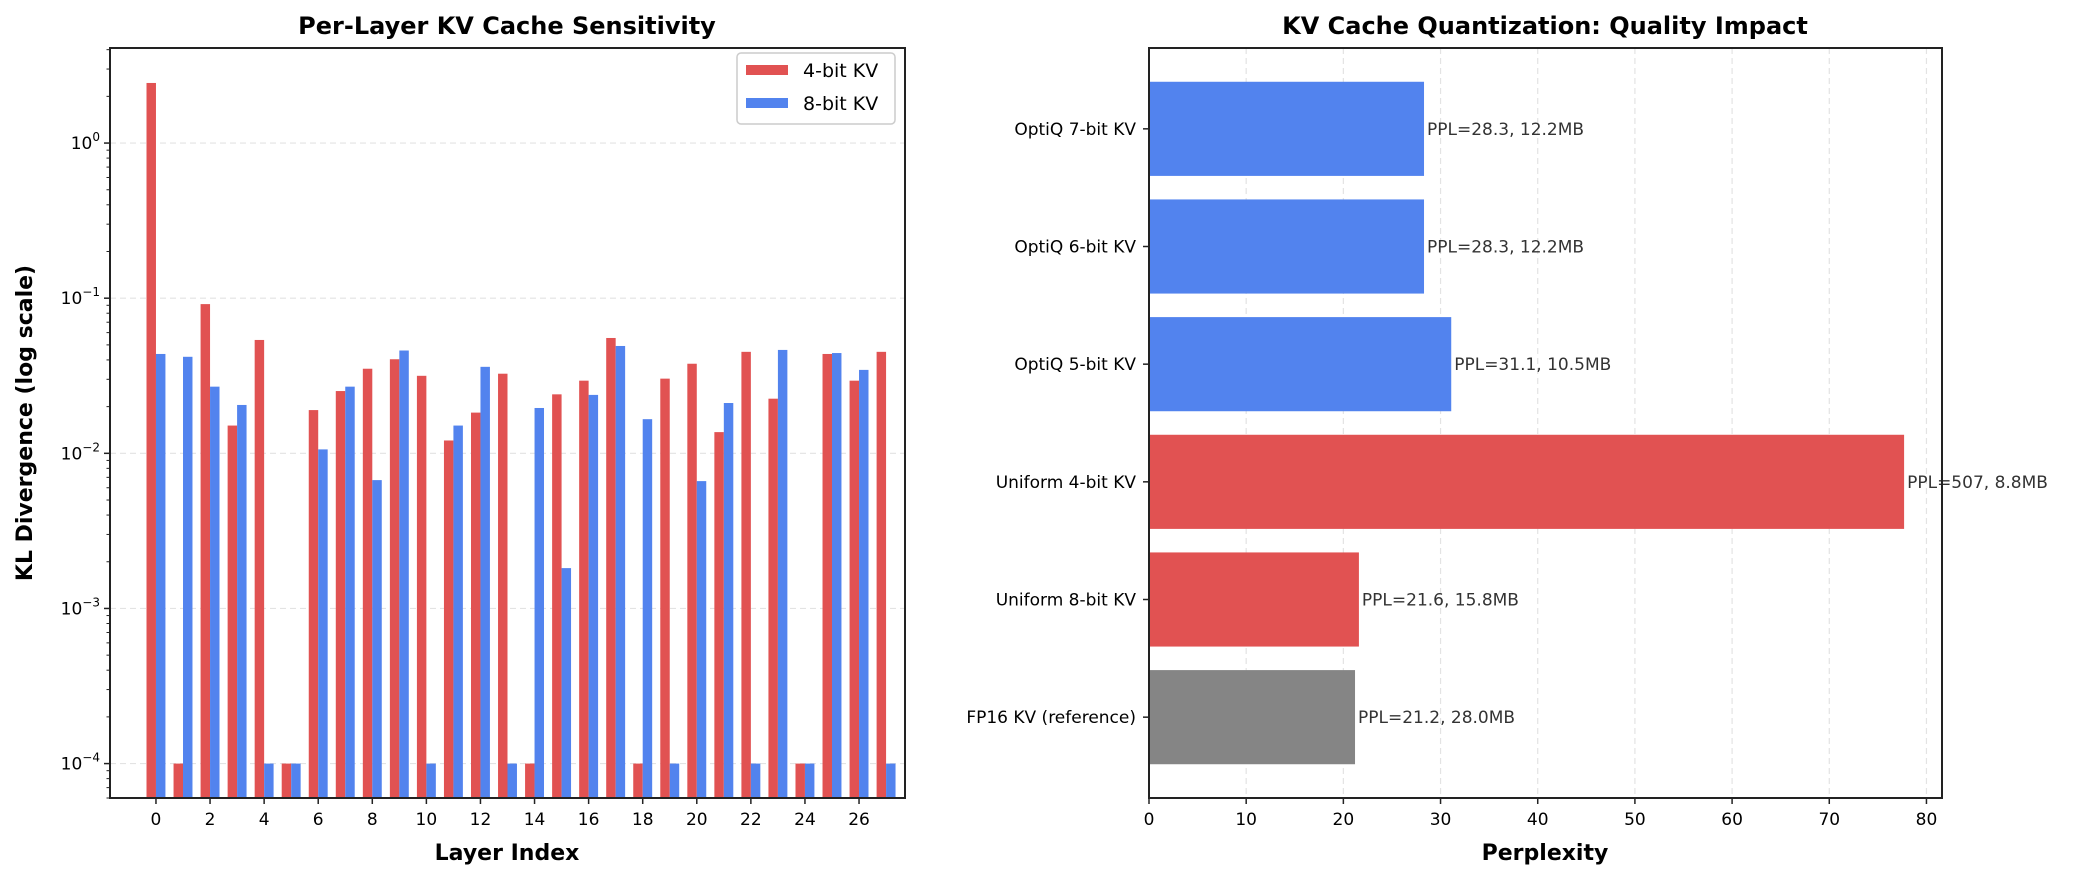 The image size is (2078, 884). What do you see at coordinates (643, 820) in the screenshot?
I see `x-tick-label: 18` at bounding box center [643, 820].